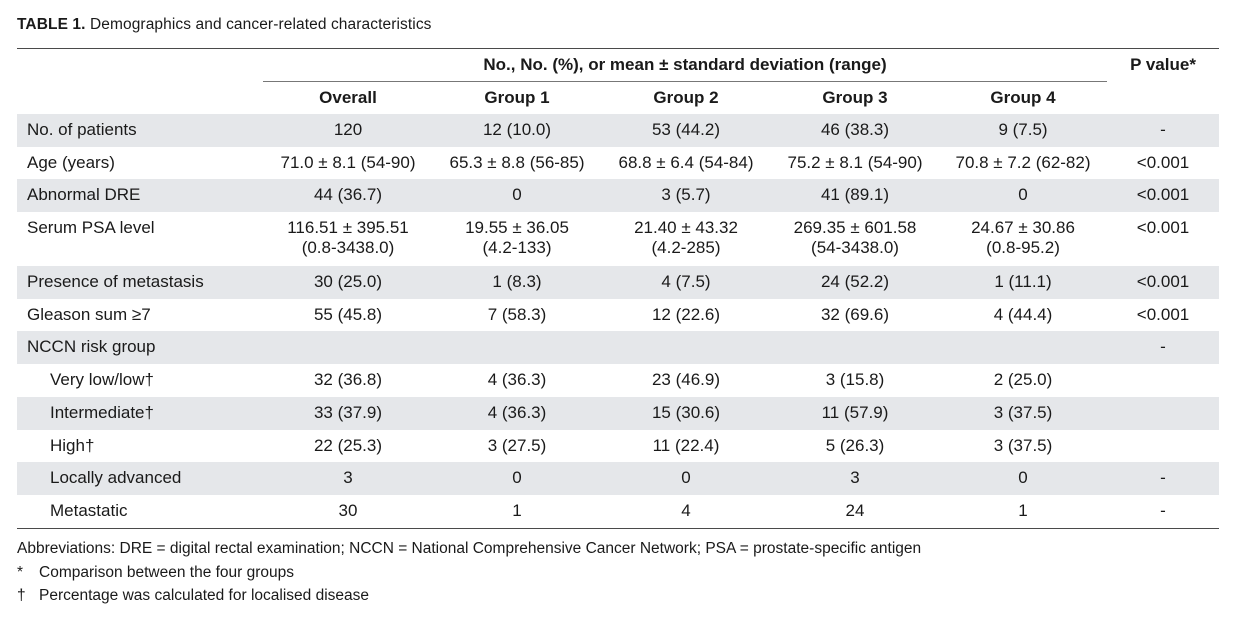  What do you see at coordinates (686, 228) in the screenshot?
I see `cell-value: 21.40 ± 43.32` at bounding box center [686, 228].